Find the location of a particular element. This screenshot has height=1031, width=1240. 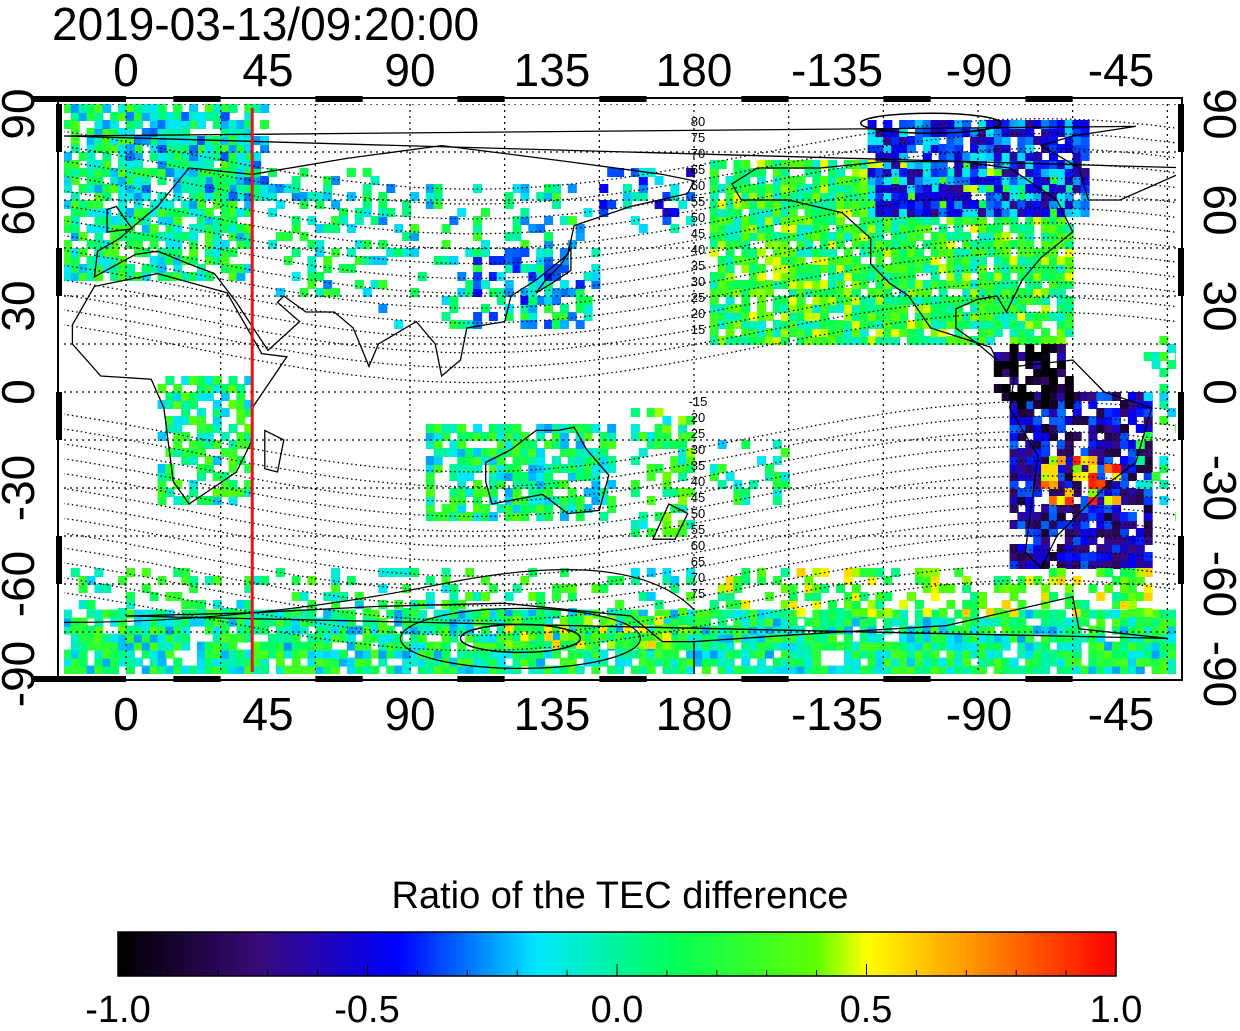

colorbar-ticks is located at coordinates (617, 970).